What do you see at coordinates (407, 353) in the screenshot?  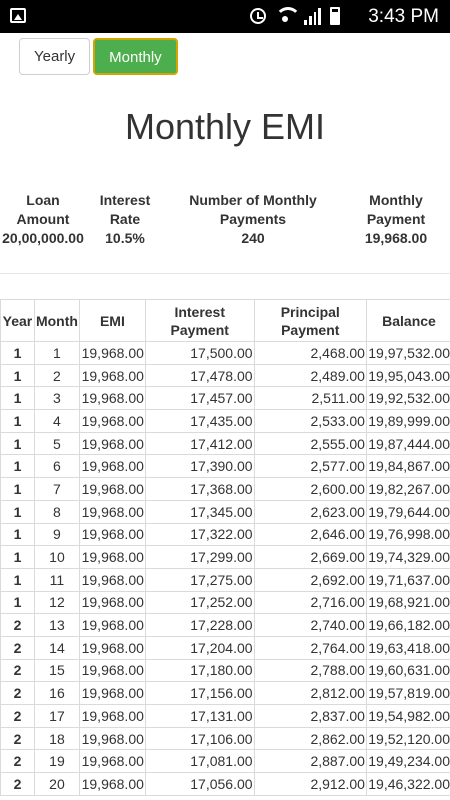 I see `cell-balance: 19,97,532.00` at bounding box center [407, 353].